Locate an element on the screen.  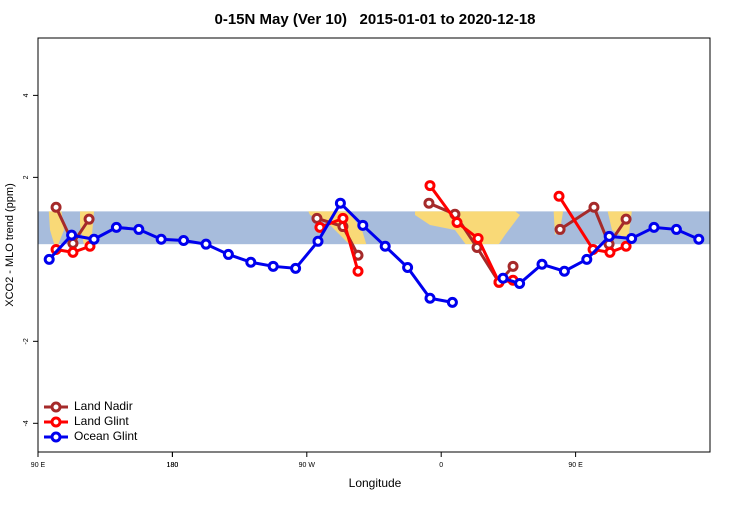
legend-label: Land Glint is located at coordinates (101, 421).